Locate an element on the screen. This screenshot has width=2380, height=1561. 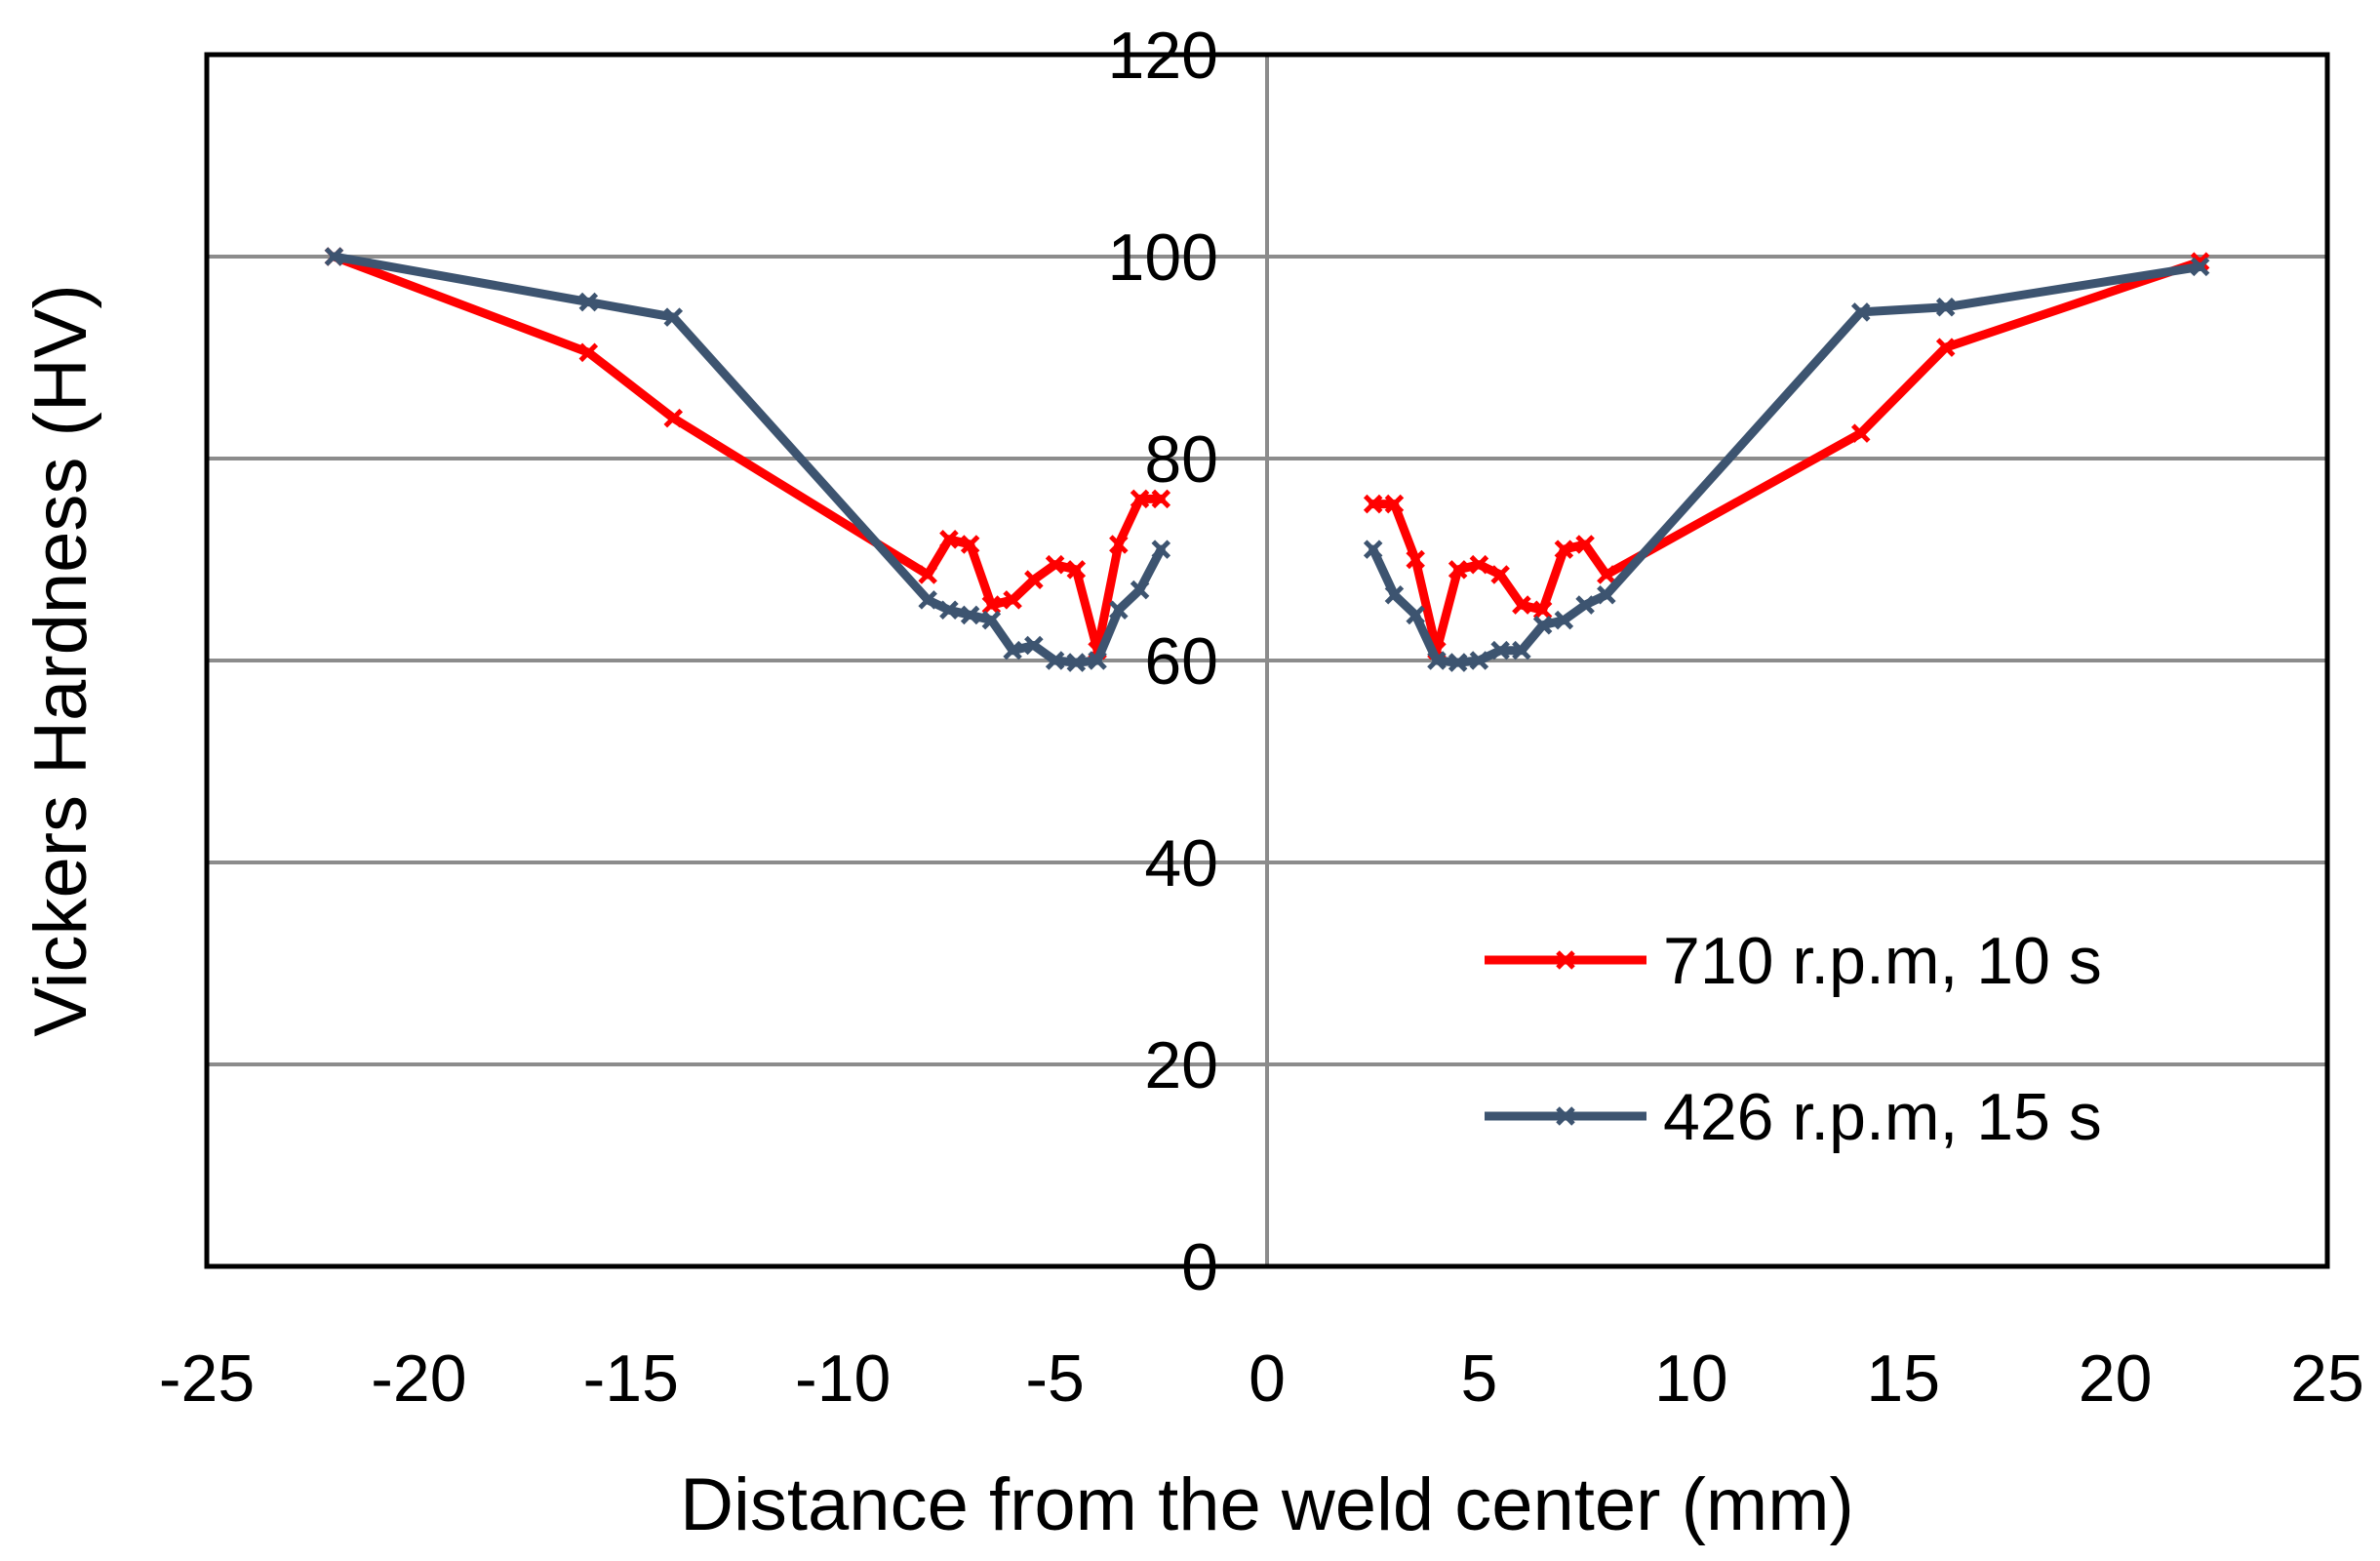
x-tick-label: 10 is located at coordinates (1691, 1378).